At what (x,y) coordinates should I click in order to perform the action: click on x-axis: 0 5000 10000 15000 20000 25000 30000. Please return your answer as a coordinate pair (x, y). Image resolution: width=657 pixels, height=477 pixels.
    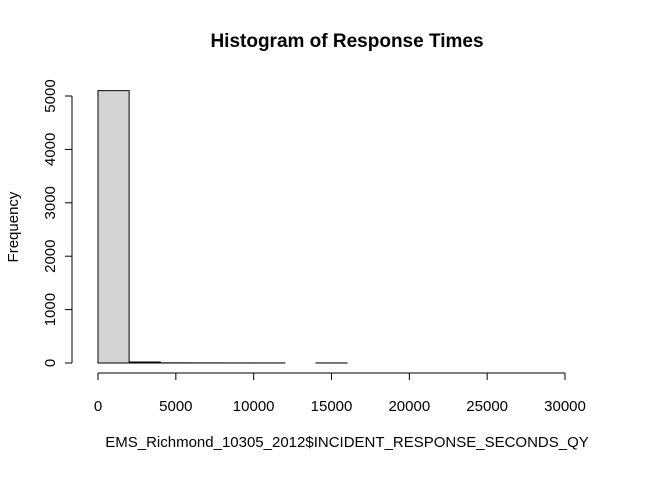
    Looking at the image, I should click on (340, 394).